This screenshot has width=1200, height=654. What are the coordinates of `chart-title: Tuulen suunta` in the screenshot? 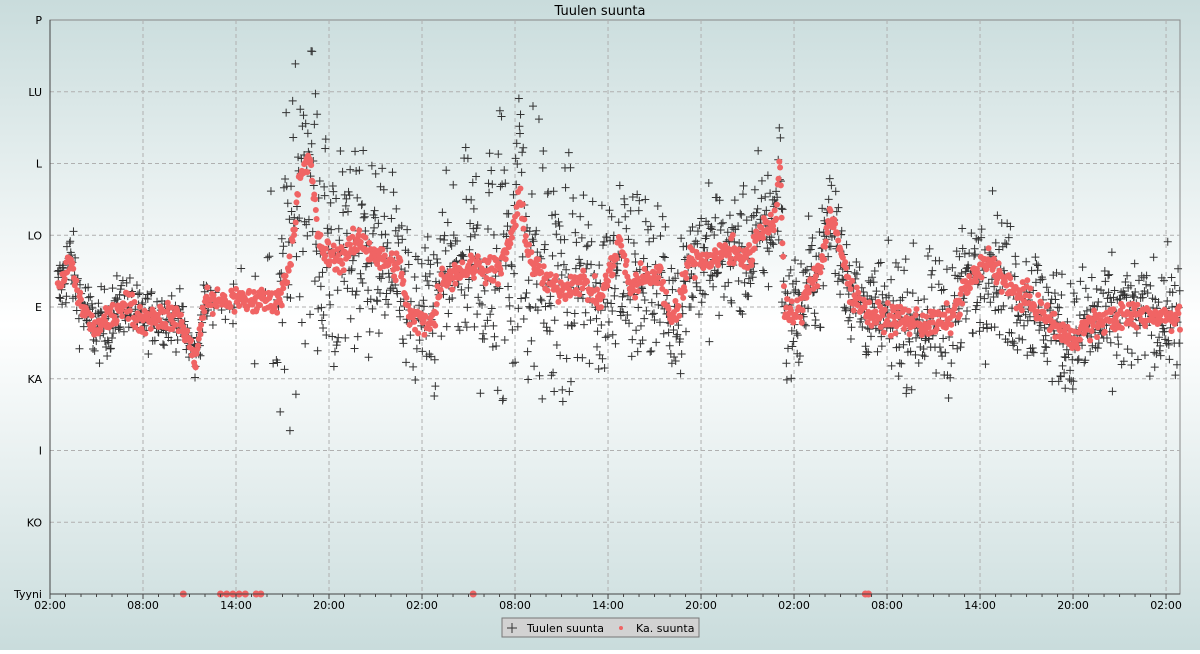 It's located at (600, 11).